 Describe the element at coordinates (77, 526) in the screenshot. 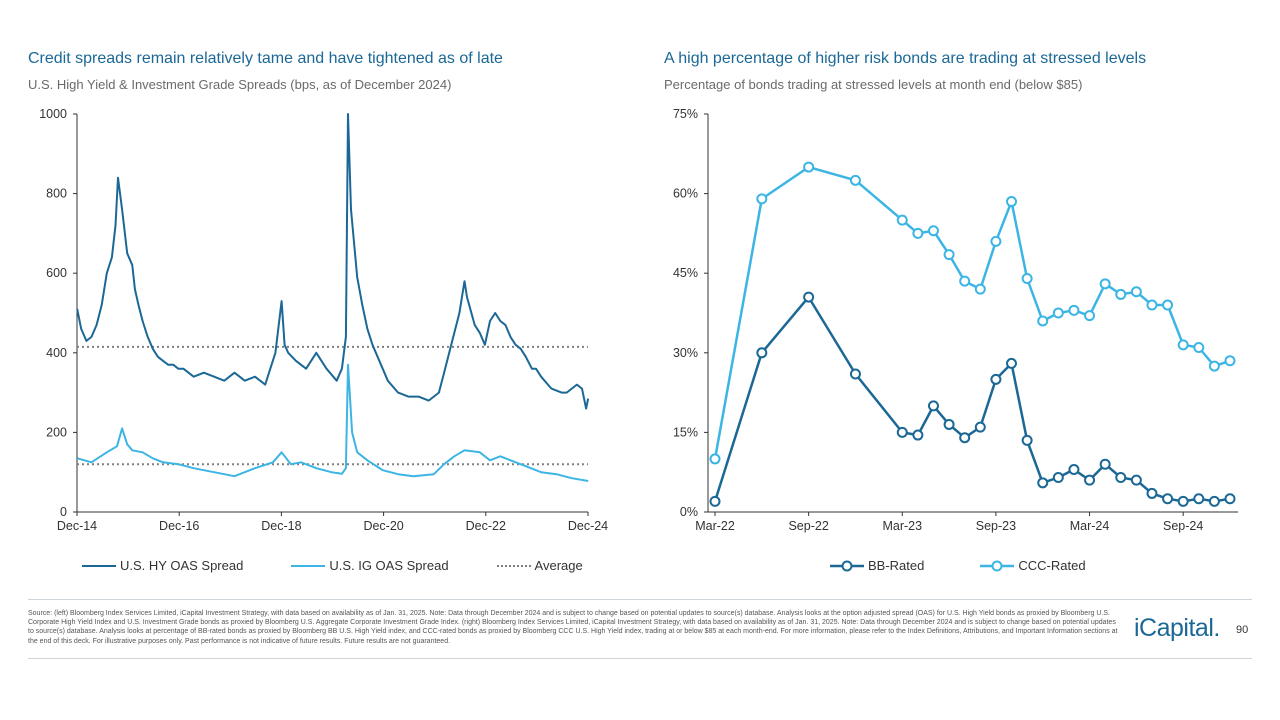

I see `left-x-tick-label: Dec-14` at that location.